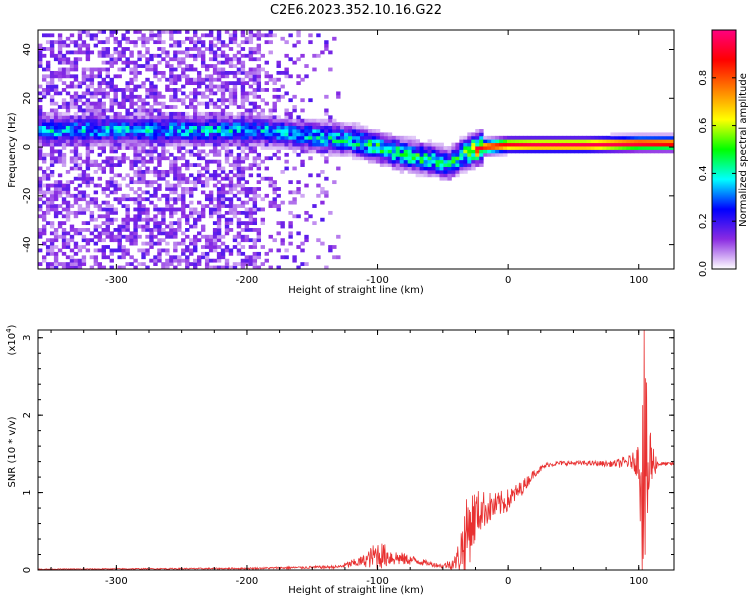 Image resolution: width=750 pixels, height=600 pixels. What do you see at coordinates (11, 339) in the screenshot?
I see `snr-multiplier: (x104)` at bounding box center [11, 339].